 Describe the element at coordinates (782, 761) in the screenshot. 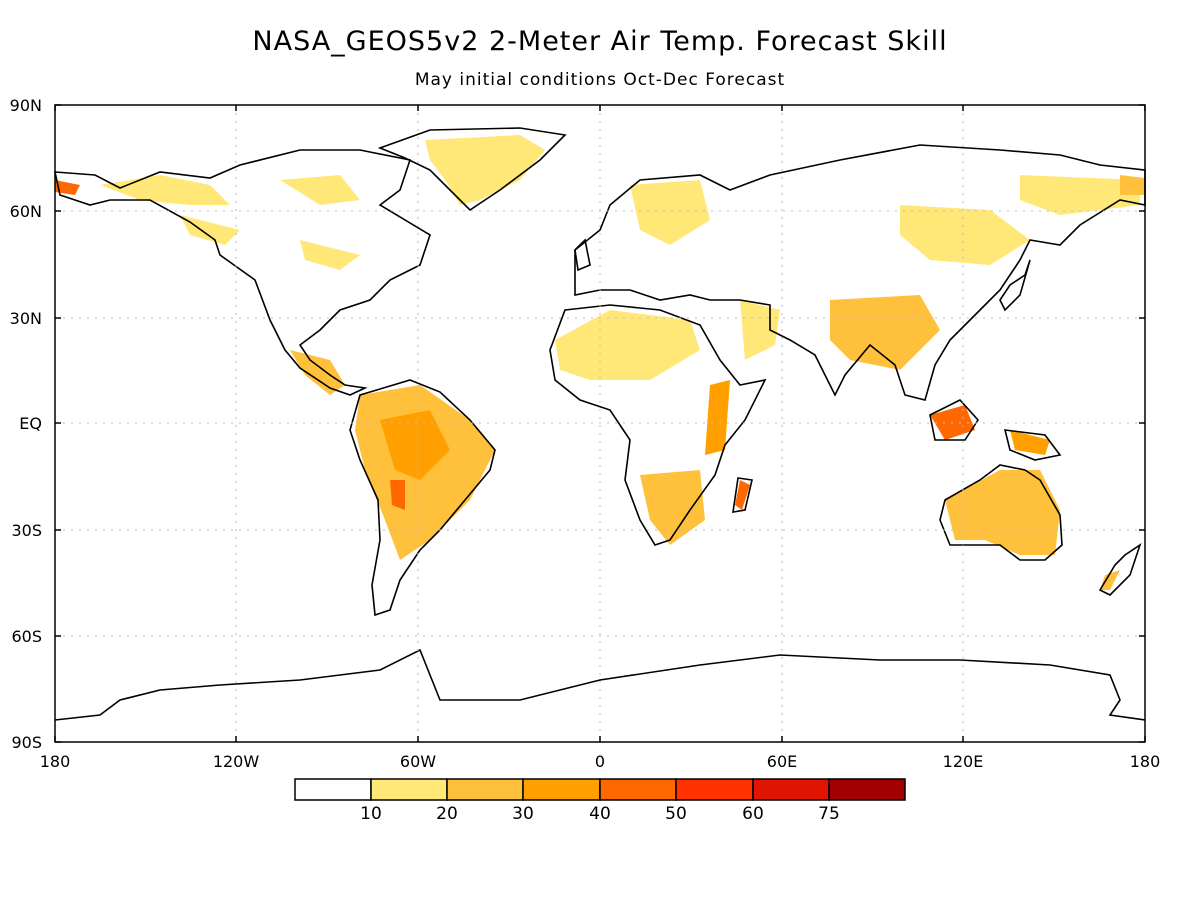

I see `lon-label-60e: 60E` at that location.